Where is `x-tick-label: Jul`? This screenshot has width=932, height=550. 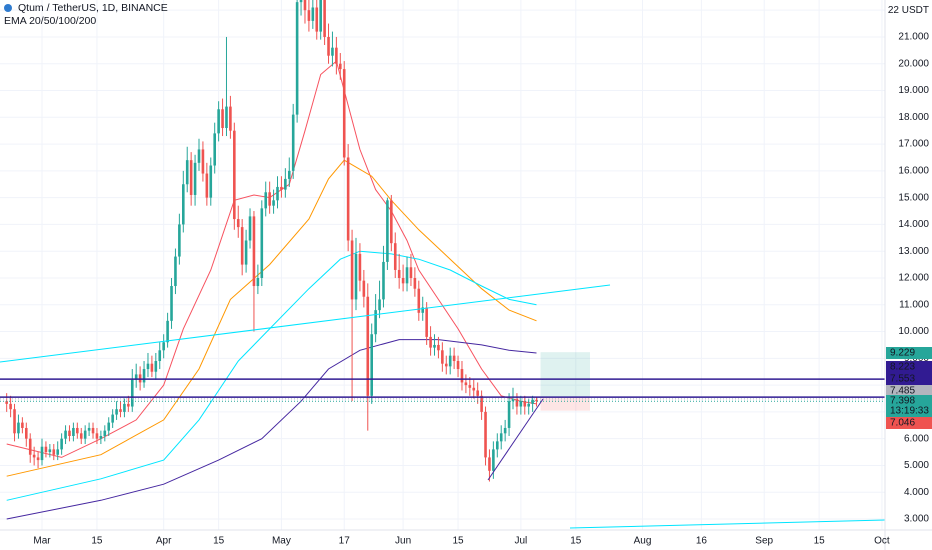 x-tick-label: Jul is located at coordinates (520, 541).